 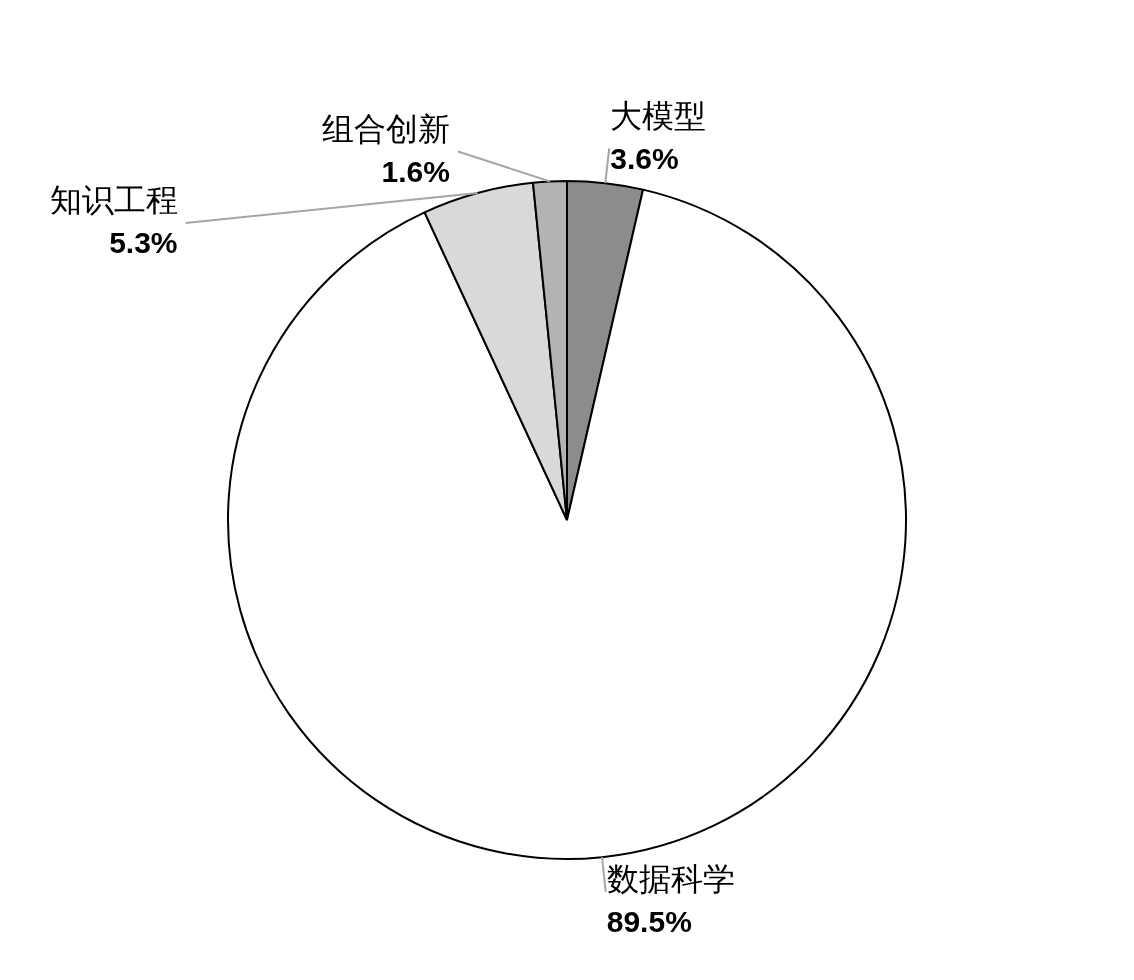 I want to click on data-label: 1.6%, so click(x=415, y=171).